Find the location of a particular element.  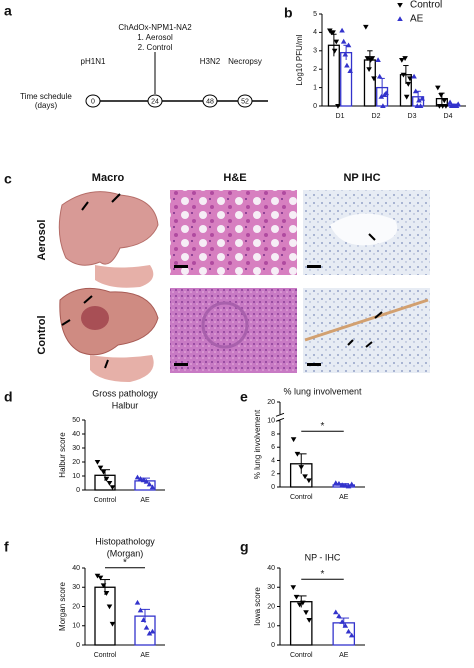

row-title: Control is located at coordinates (42, 334).